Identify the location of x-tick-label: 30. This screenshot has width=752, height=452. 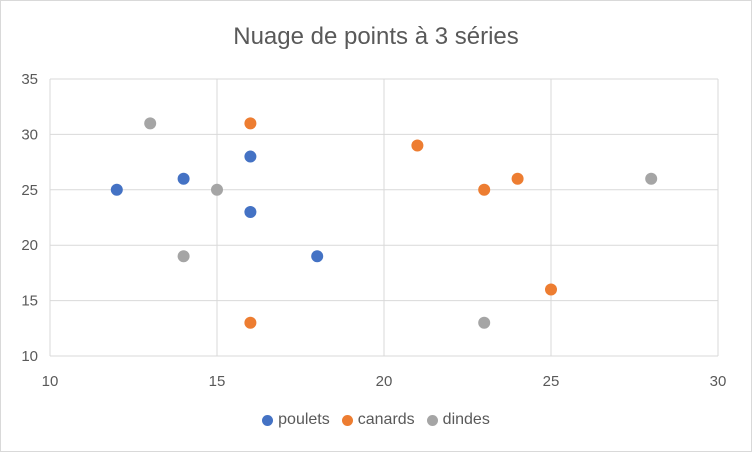
(718, 381).